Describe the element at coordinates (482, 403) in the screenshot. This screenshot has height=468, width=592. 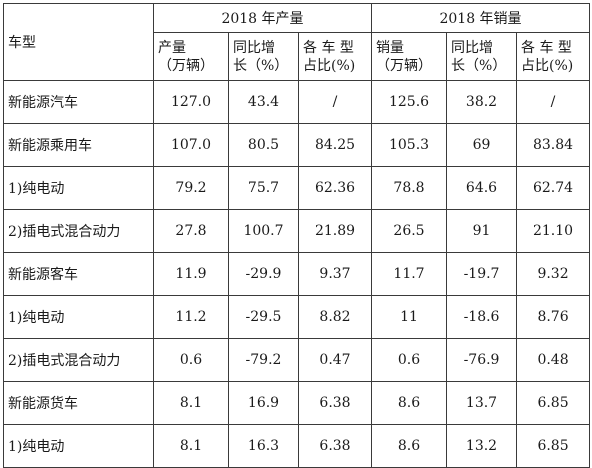
I see `sales-yoy-cell: 13.7` at that location.